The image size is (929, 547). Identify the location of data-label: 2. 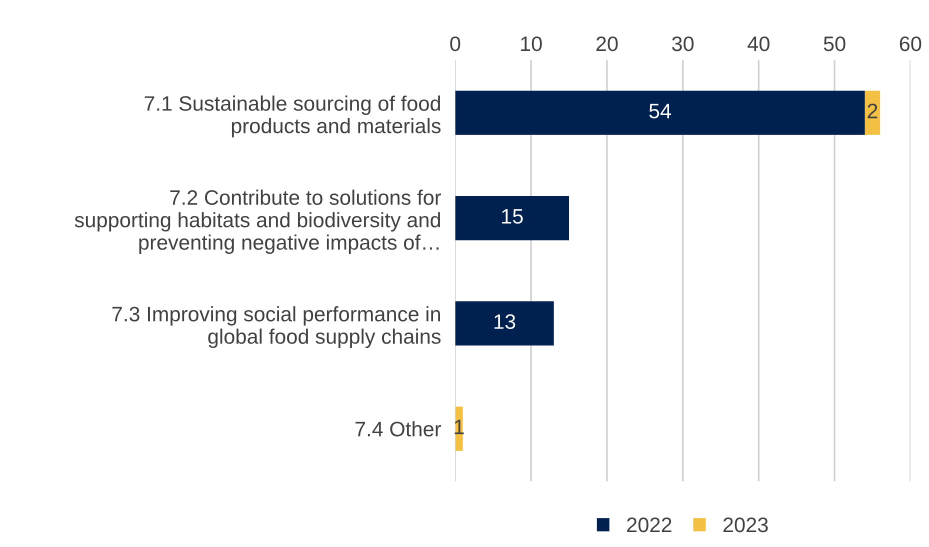
(873, 111).